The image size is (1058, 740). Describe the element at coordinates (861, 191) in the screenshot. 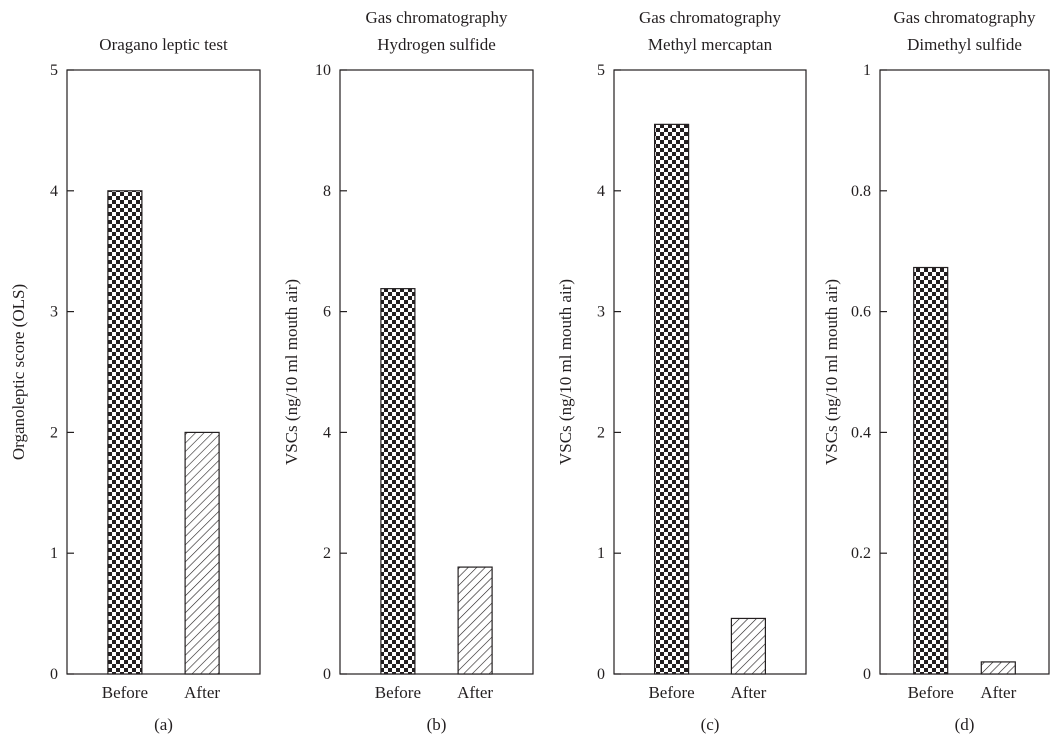

I see `y-tick-label: 0.8` at that location.